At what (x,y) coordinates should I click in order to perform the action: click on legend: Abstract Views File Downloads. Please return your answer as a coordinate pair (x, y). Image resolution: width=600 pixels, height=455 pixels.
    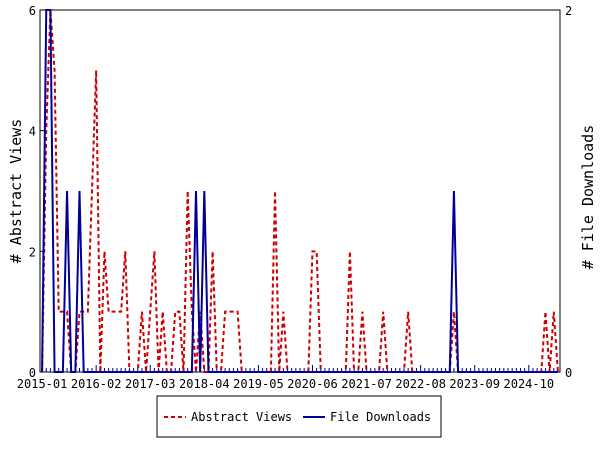
    Looking at the image, I should click on (299, 416).